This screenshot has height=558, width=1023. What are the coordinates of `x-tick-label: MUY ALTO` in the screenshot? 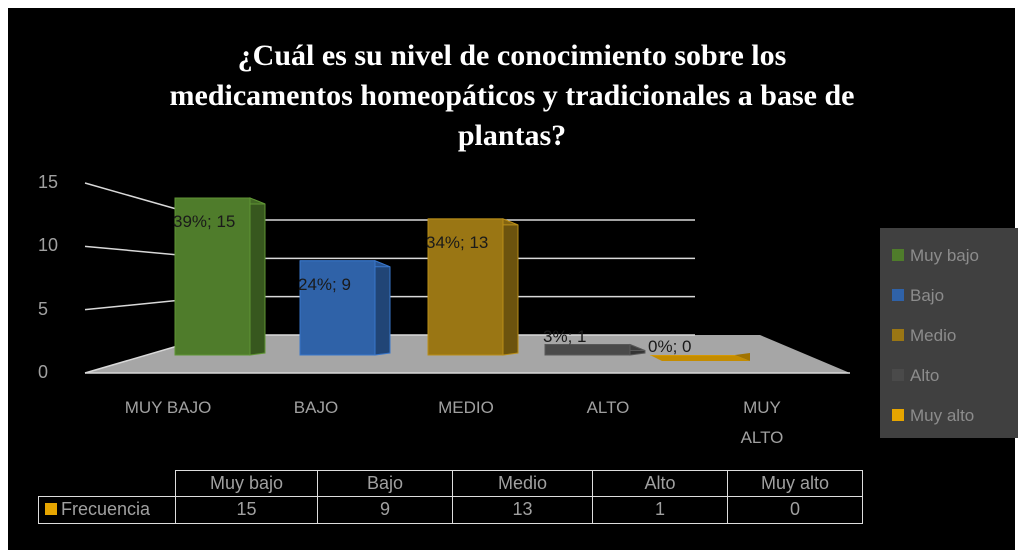 It's located at (762, 422).